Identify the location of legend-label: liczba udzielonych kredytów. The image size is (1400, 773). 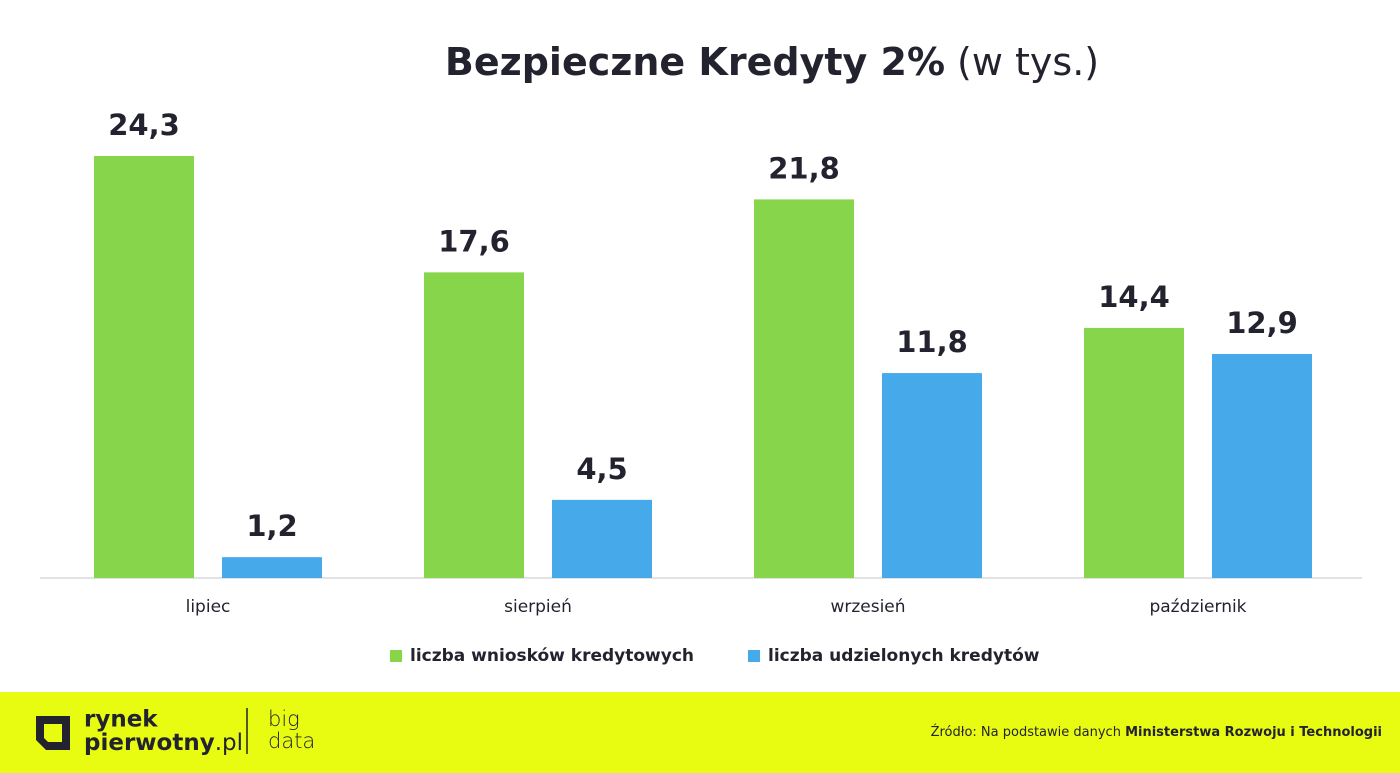
(904, 656).